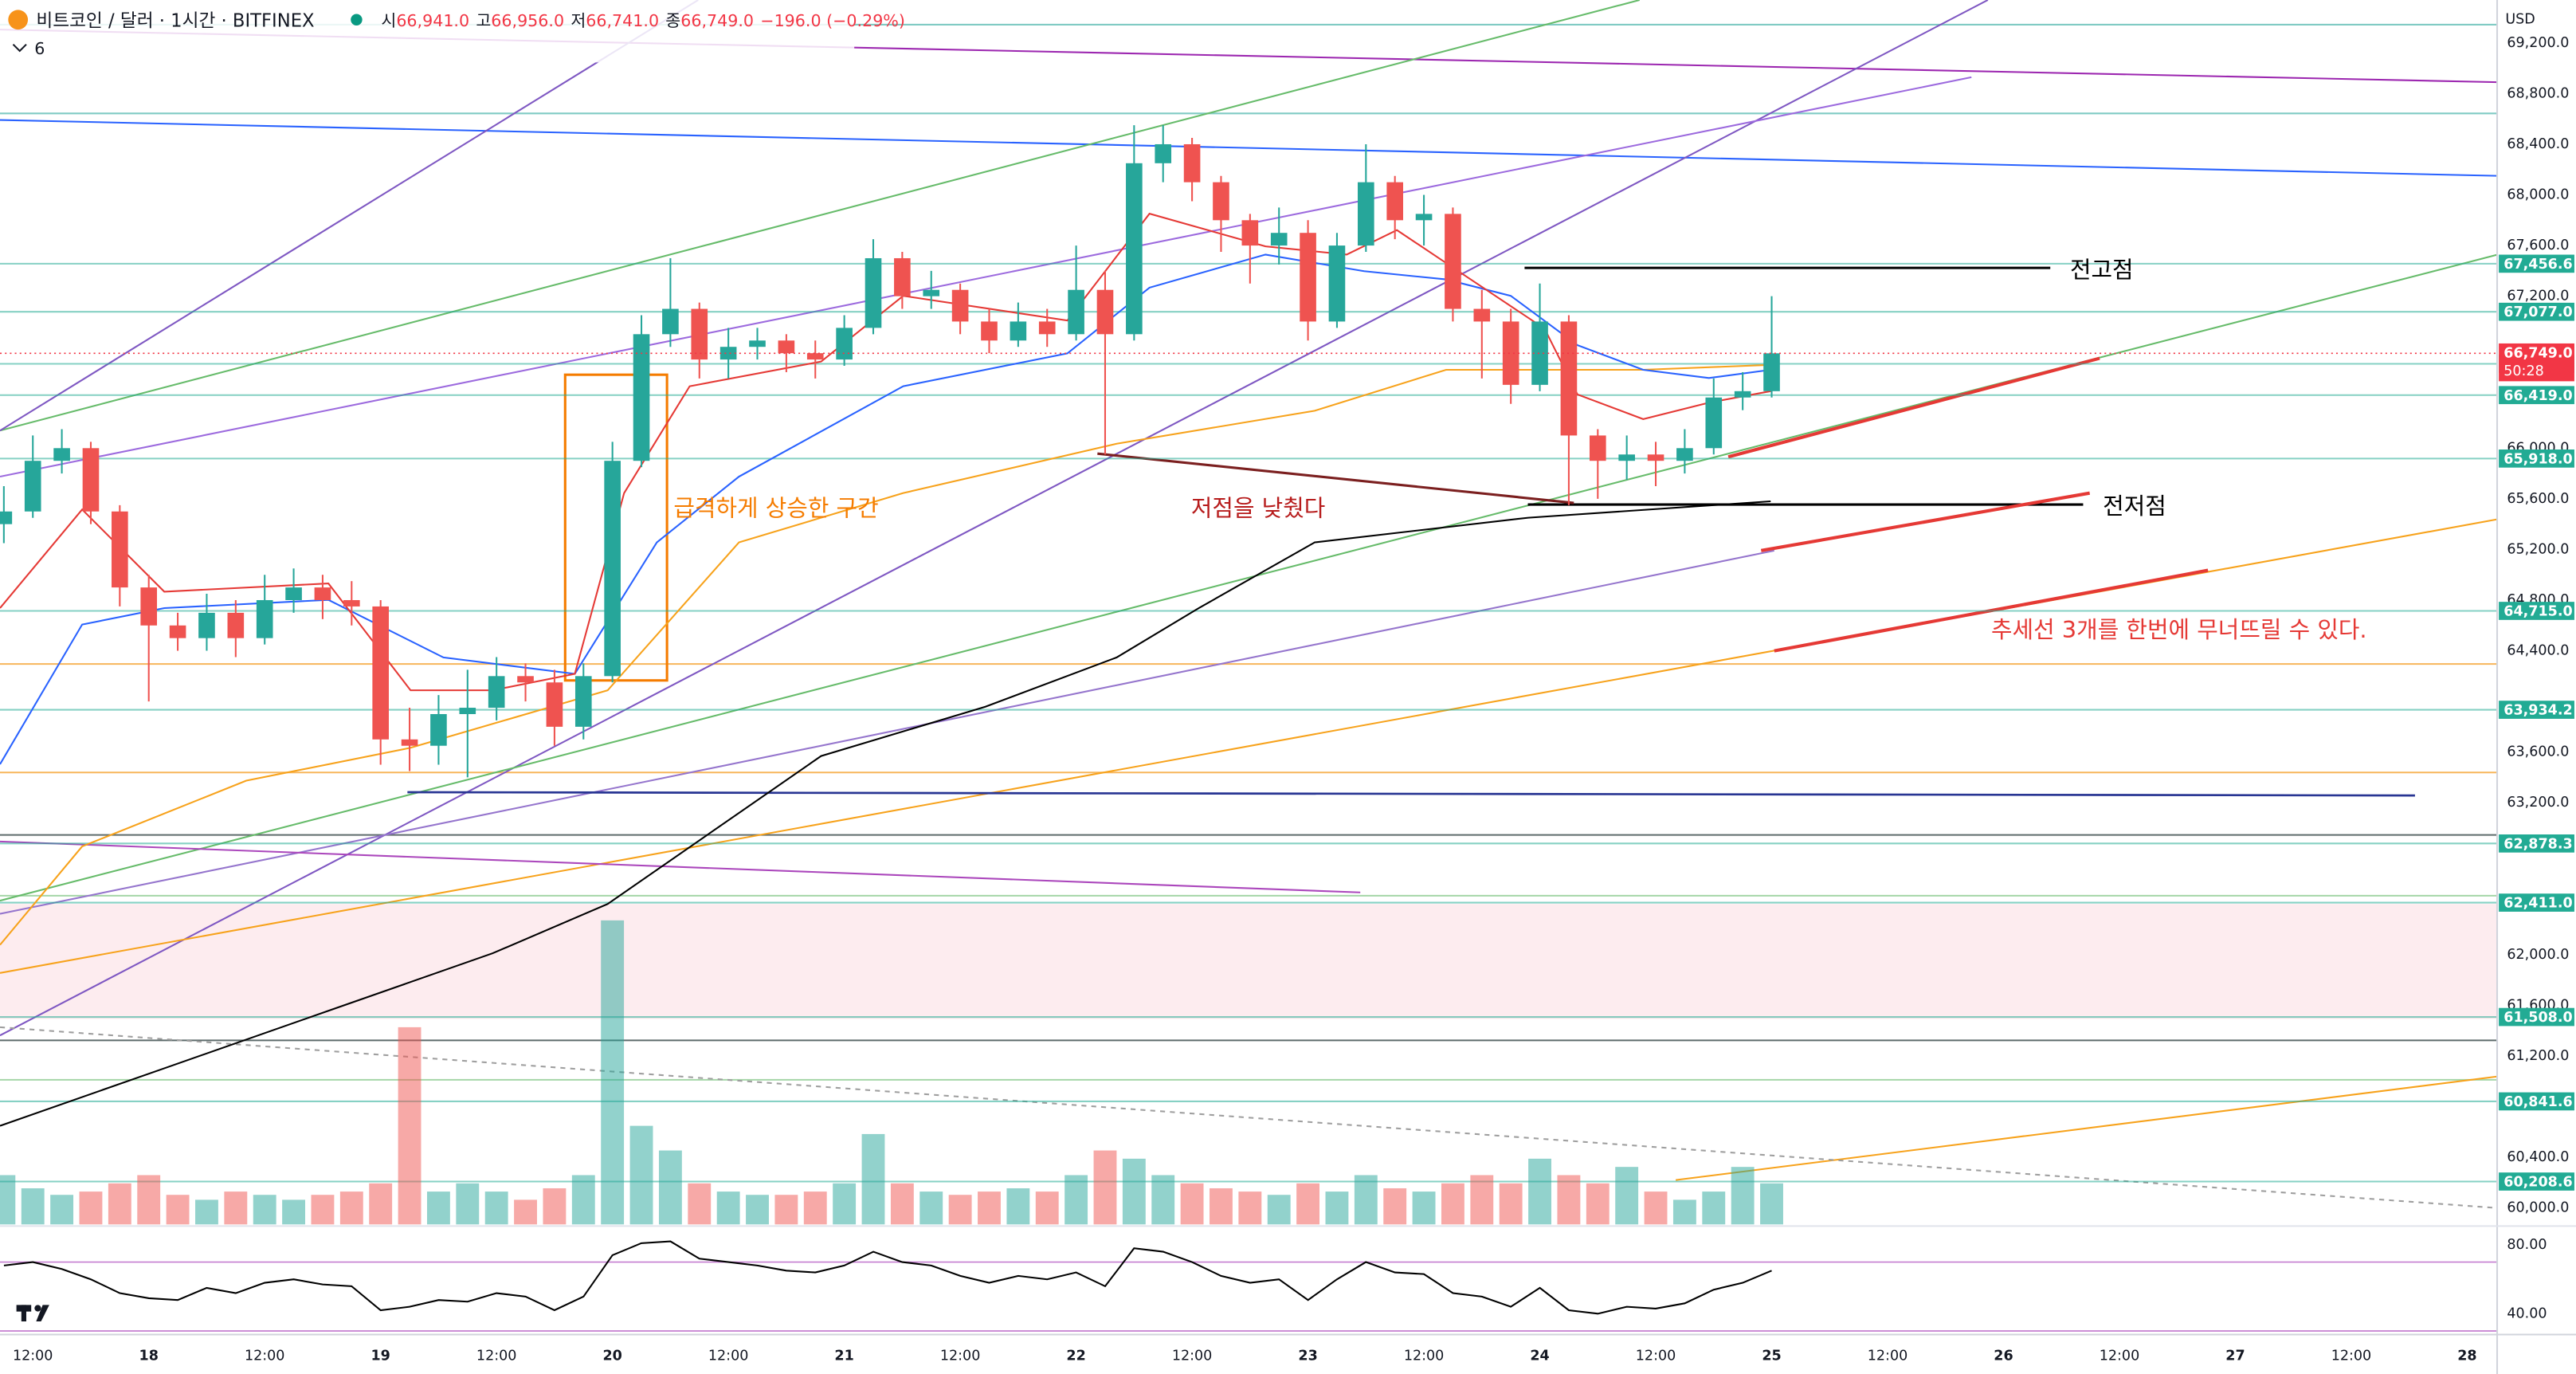  What do you see at coordinates (1258, 507) in the screenshot?
I see `annotation: 저점을 낮췄다` at bounding box center [1258, 507].